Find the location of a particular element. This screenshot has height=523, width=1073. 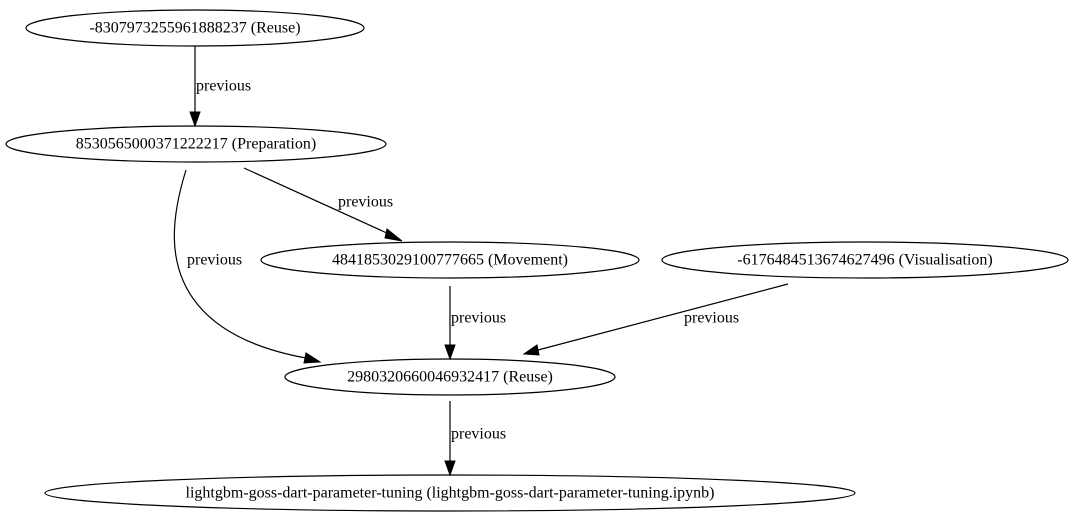

graph-node: 8530565000371222217 (Preparation) is located at coordinates (196, 144).